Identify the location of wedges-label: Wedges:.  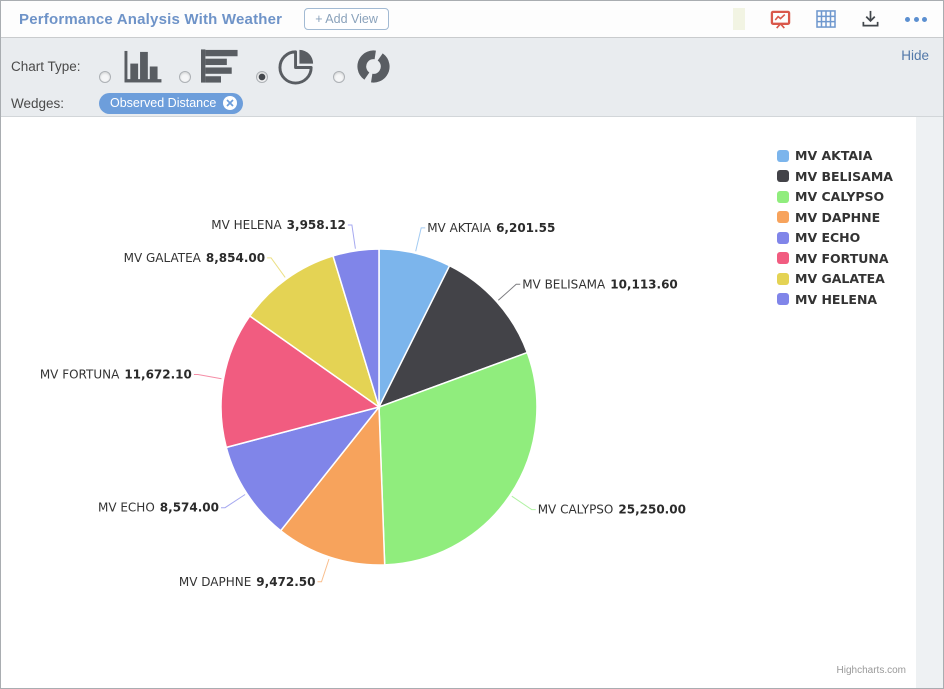
(38, 103).